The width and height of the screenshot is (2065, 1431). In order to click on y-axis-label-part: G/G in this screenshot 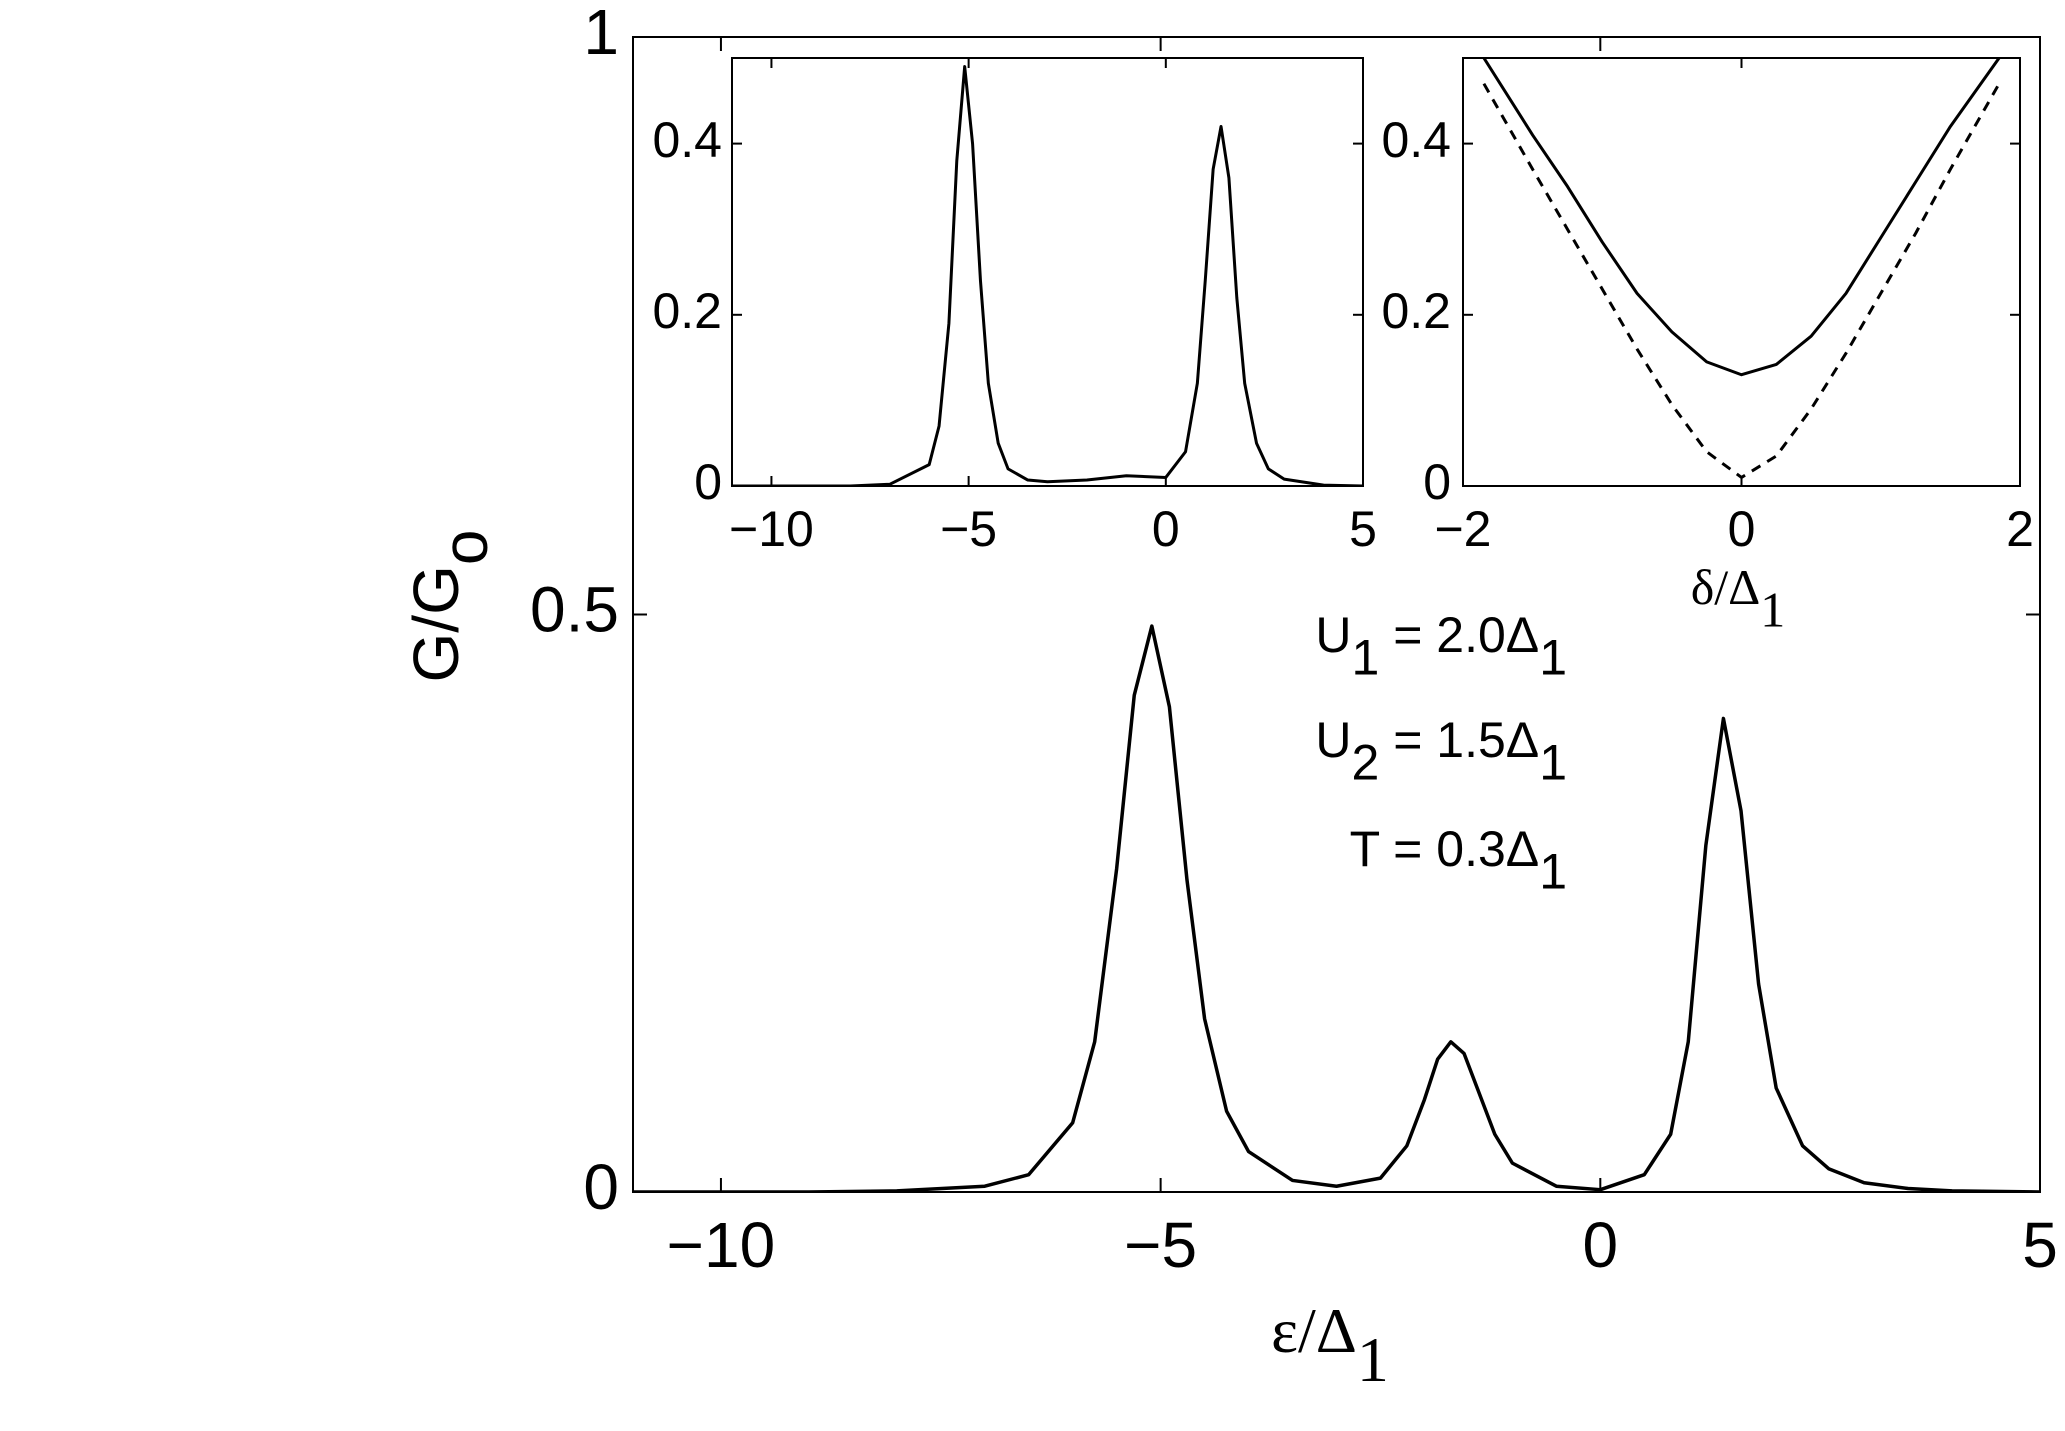, I will do `click(436, 623)`.